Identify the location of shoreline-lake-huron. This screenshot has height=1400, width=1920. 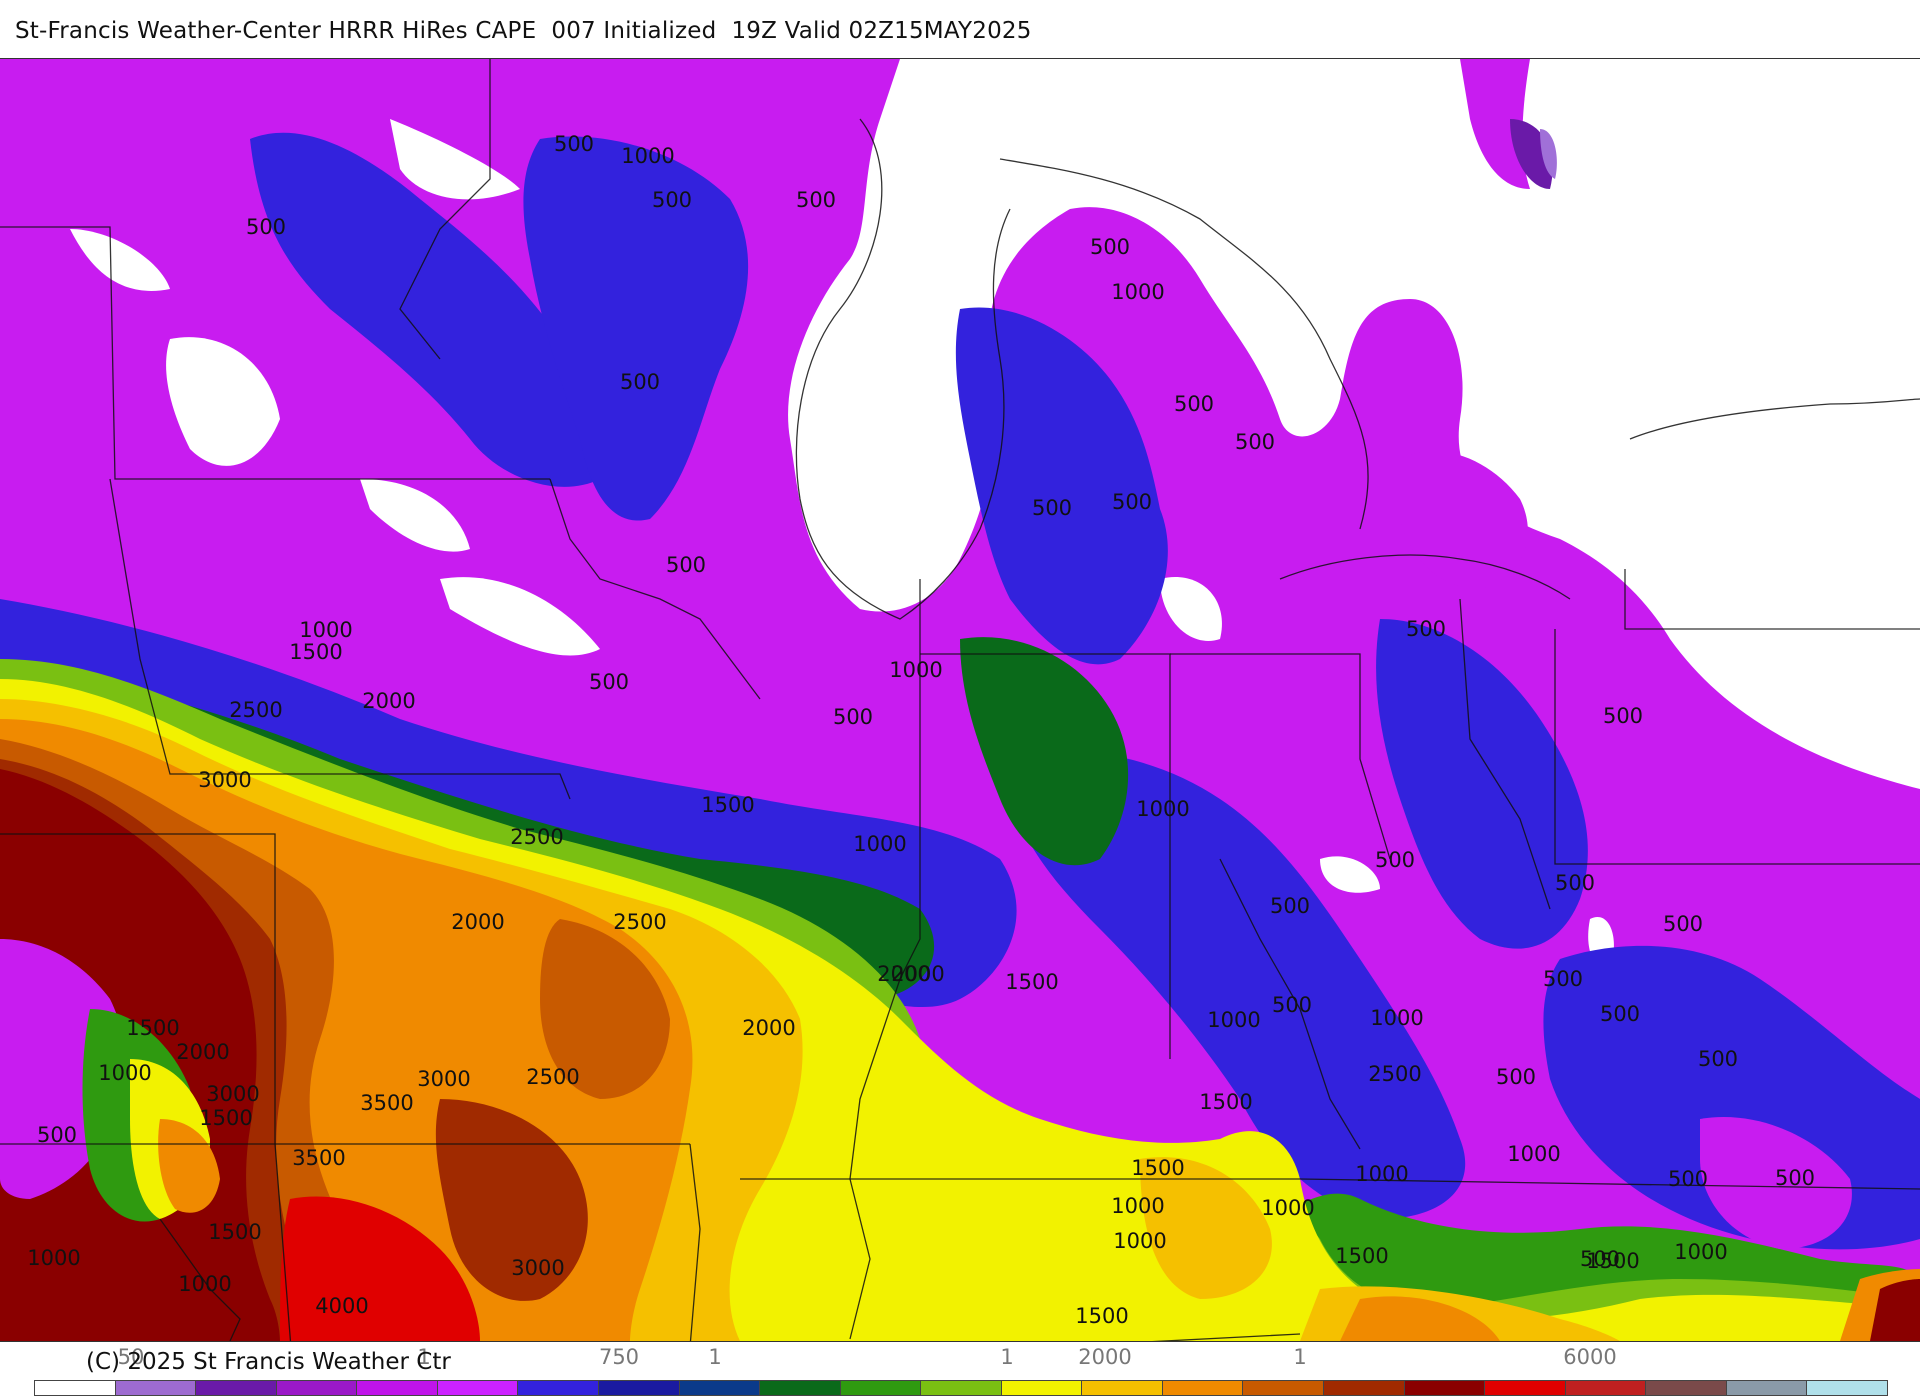
(1184, 344).